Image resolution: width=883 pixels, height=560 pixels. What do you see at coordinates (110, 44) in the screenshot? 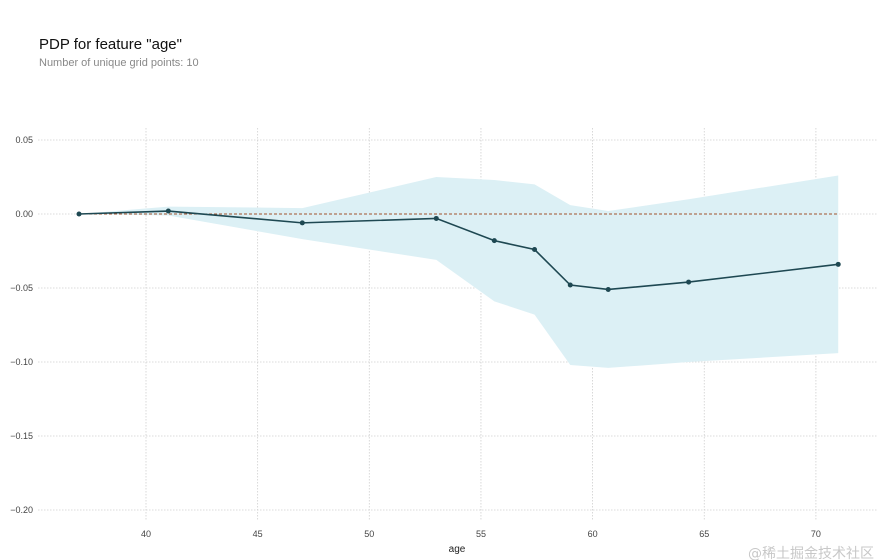
I see `chart-title: PDP for feature "age"` at bounding box center [110, 44].